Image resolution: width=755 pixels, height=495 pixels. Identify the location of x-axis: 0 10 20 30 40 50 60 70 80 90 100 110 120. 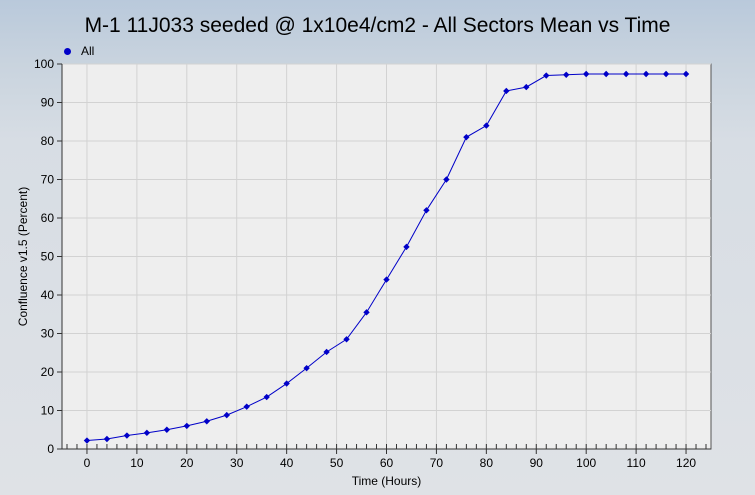
(386, 459).